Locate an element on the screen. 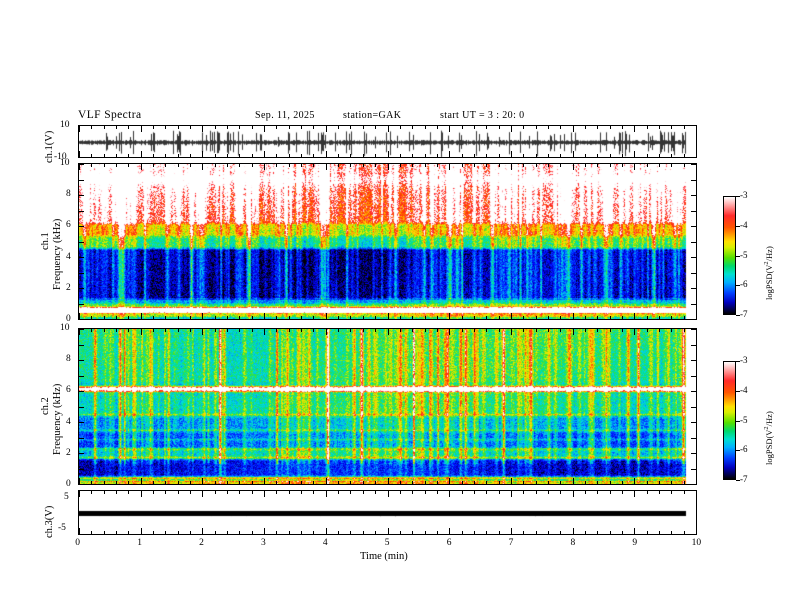  ch1-voltage-tick-neg: -10 is located at coordinates (60, 157).